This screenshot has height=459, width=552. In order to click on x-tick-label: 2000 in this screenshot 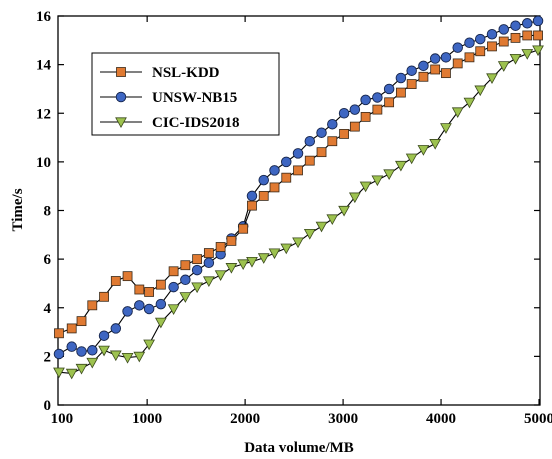, I will do `click(245, 419)`.